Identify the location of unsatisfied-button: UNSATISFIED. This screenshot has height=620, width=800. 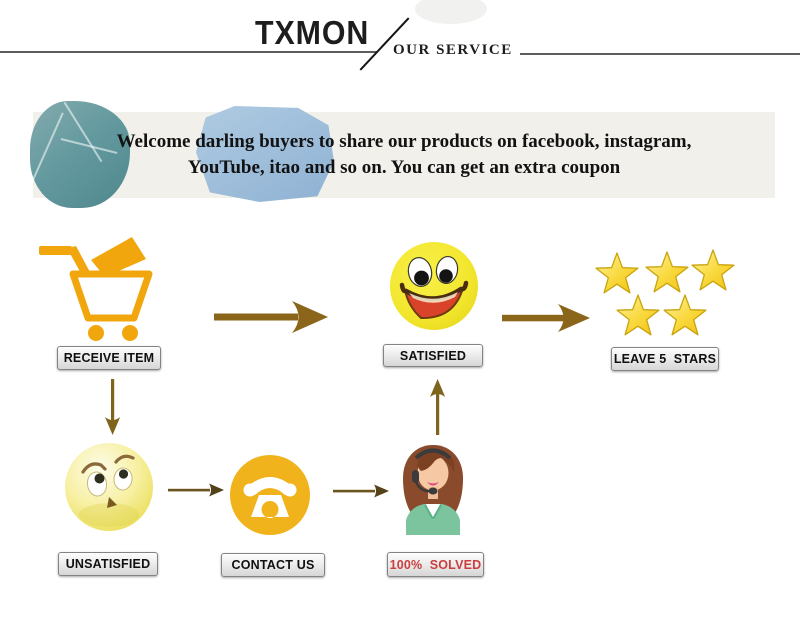
(108, 564).